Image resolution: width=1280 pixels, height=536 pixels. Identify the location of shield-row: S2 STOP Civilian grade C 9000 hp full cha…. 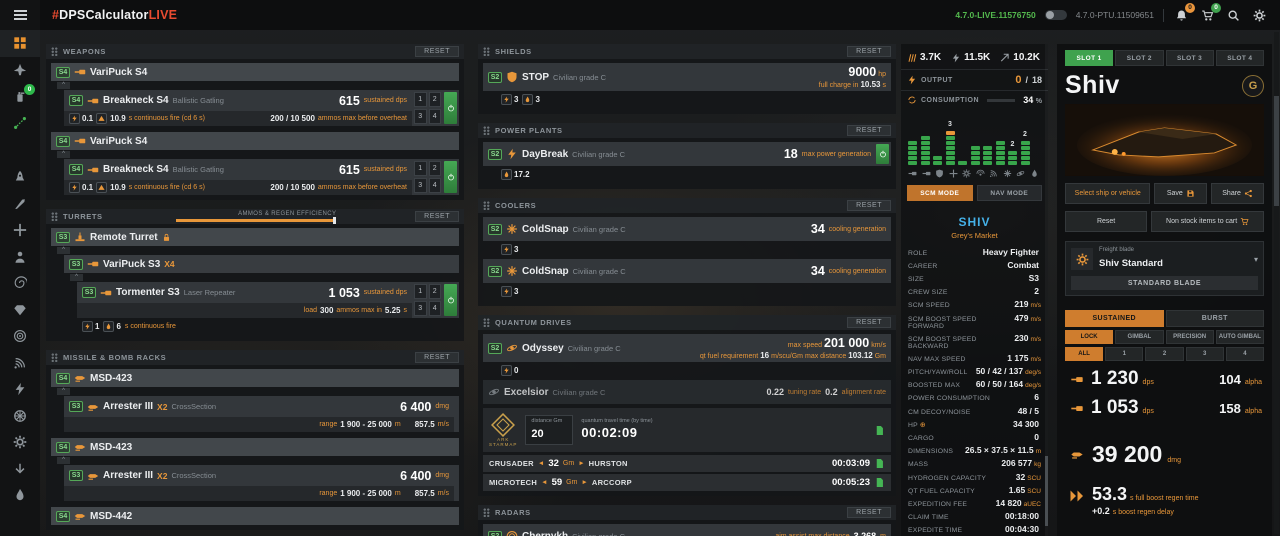
(687, 77).